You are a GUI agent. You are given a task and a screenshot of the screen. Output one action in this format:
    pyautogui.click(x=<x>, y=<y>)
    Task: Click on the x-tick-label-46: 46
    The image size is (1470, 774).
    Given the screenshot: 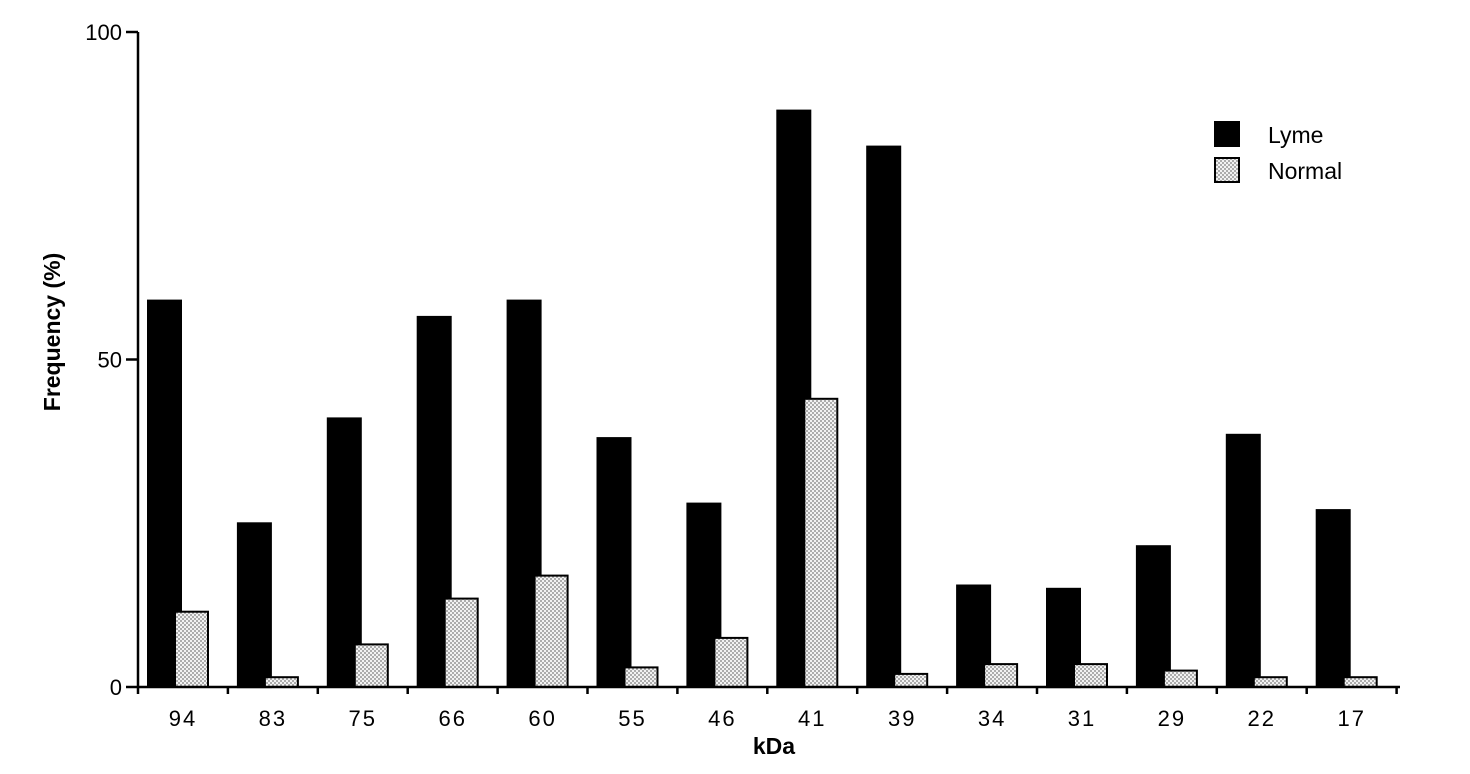 What is the action you would take?
    pyautogui.click(x=722, y=718)
    